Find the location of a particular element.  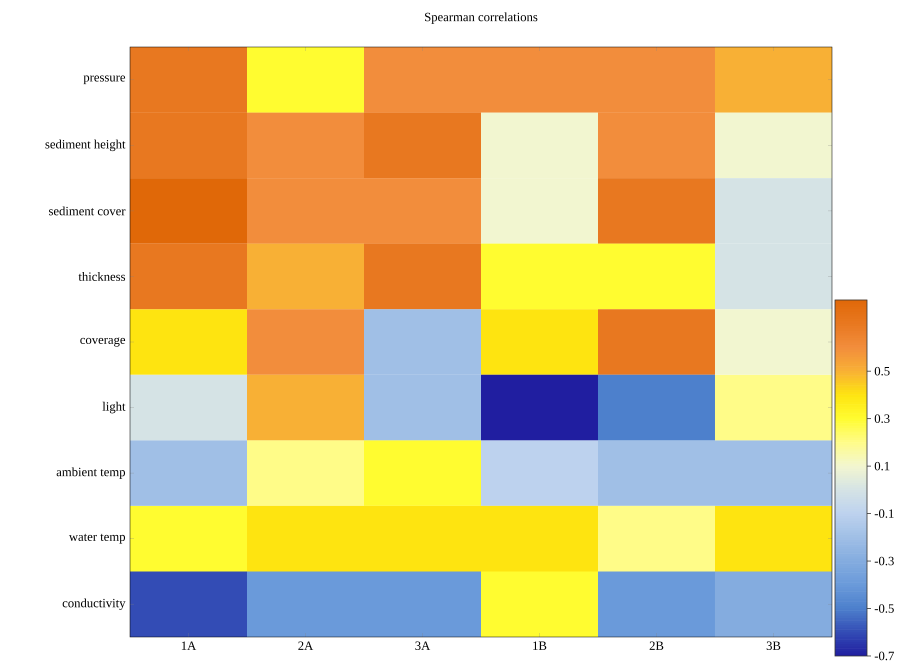

y-tick-label: light is located at coordinates (114, 408).